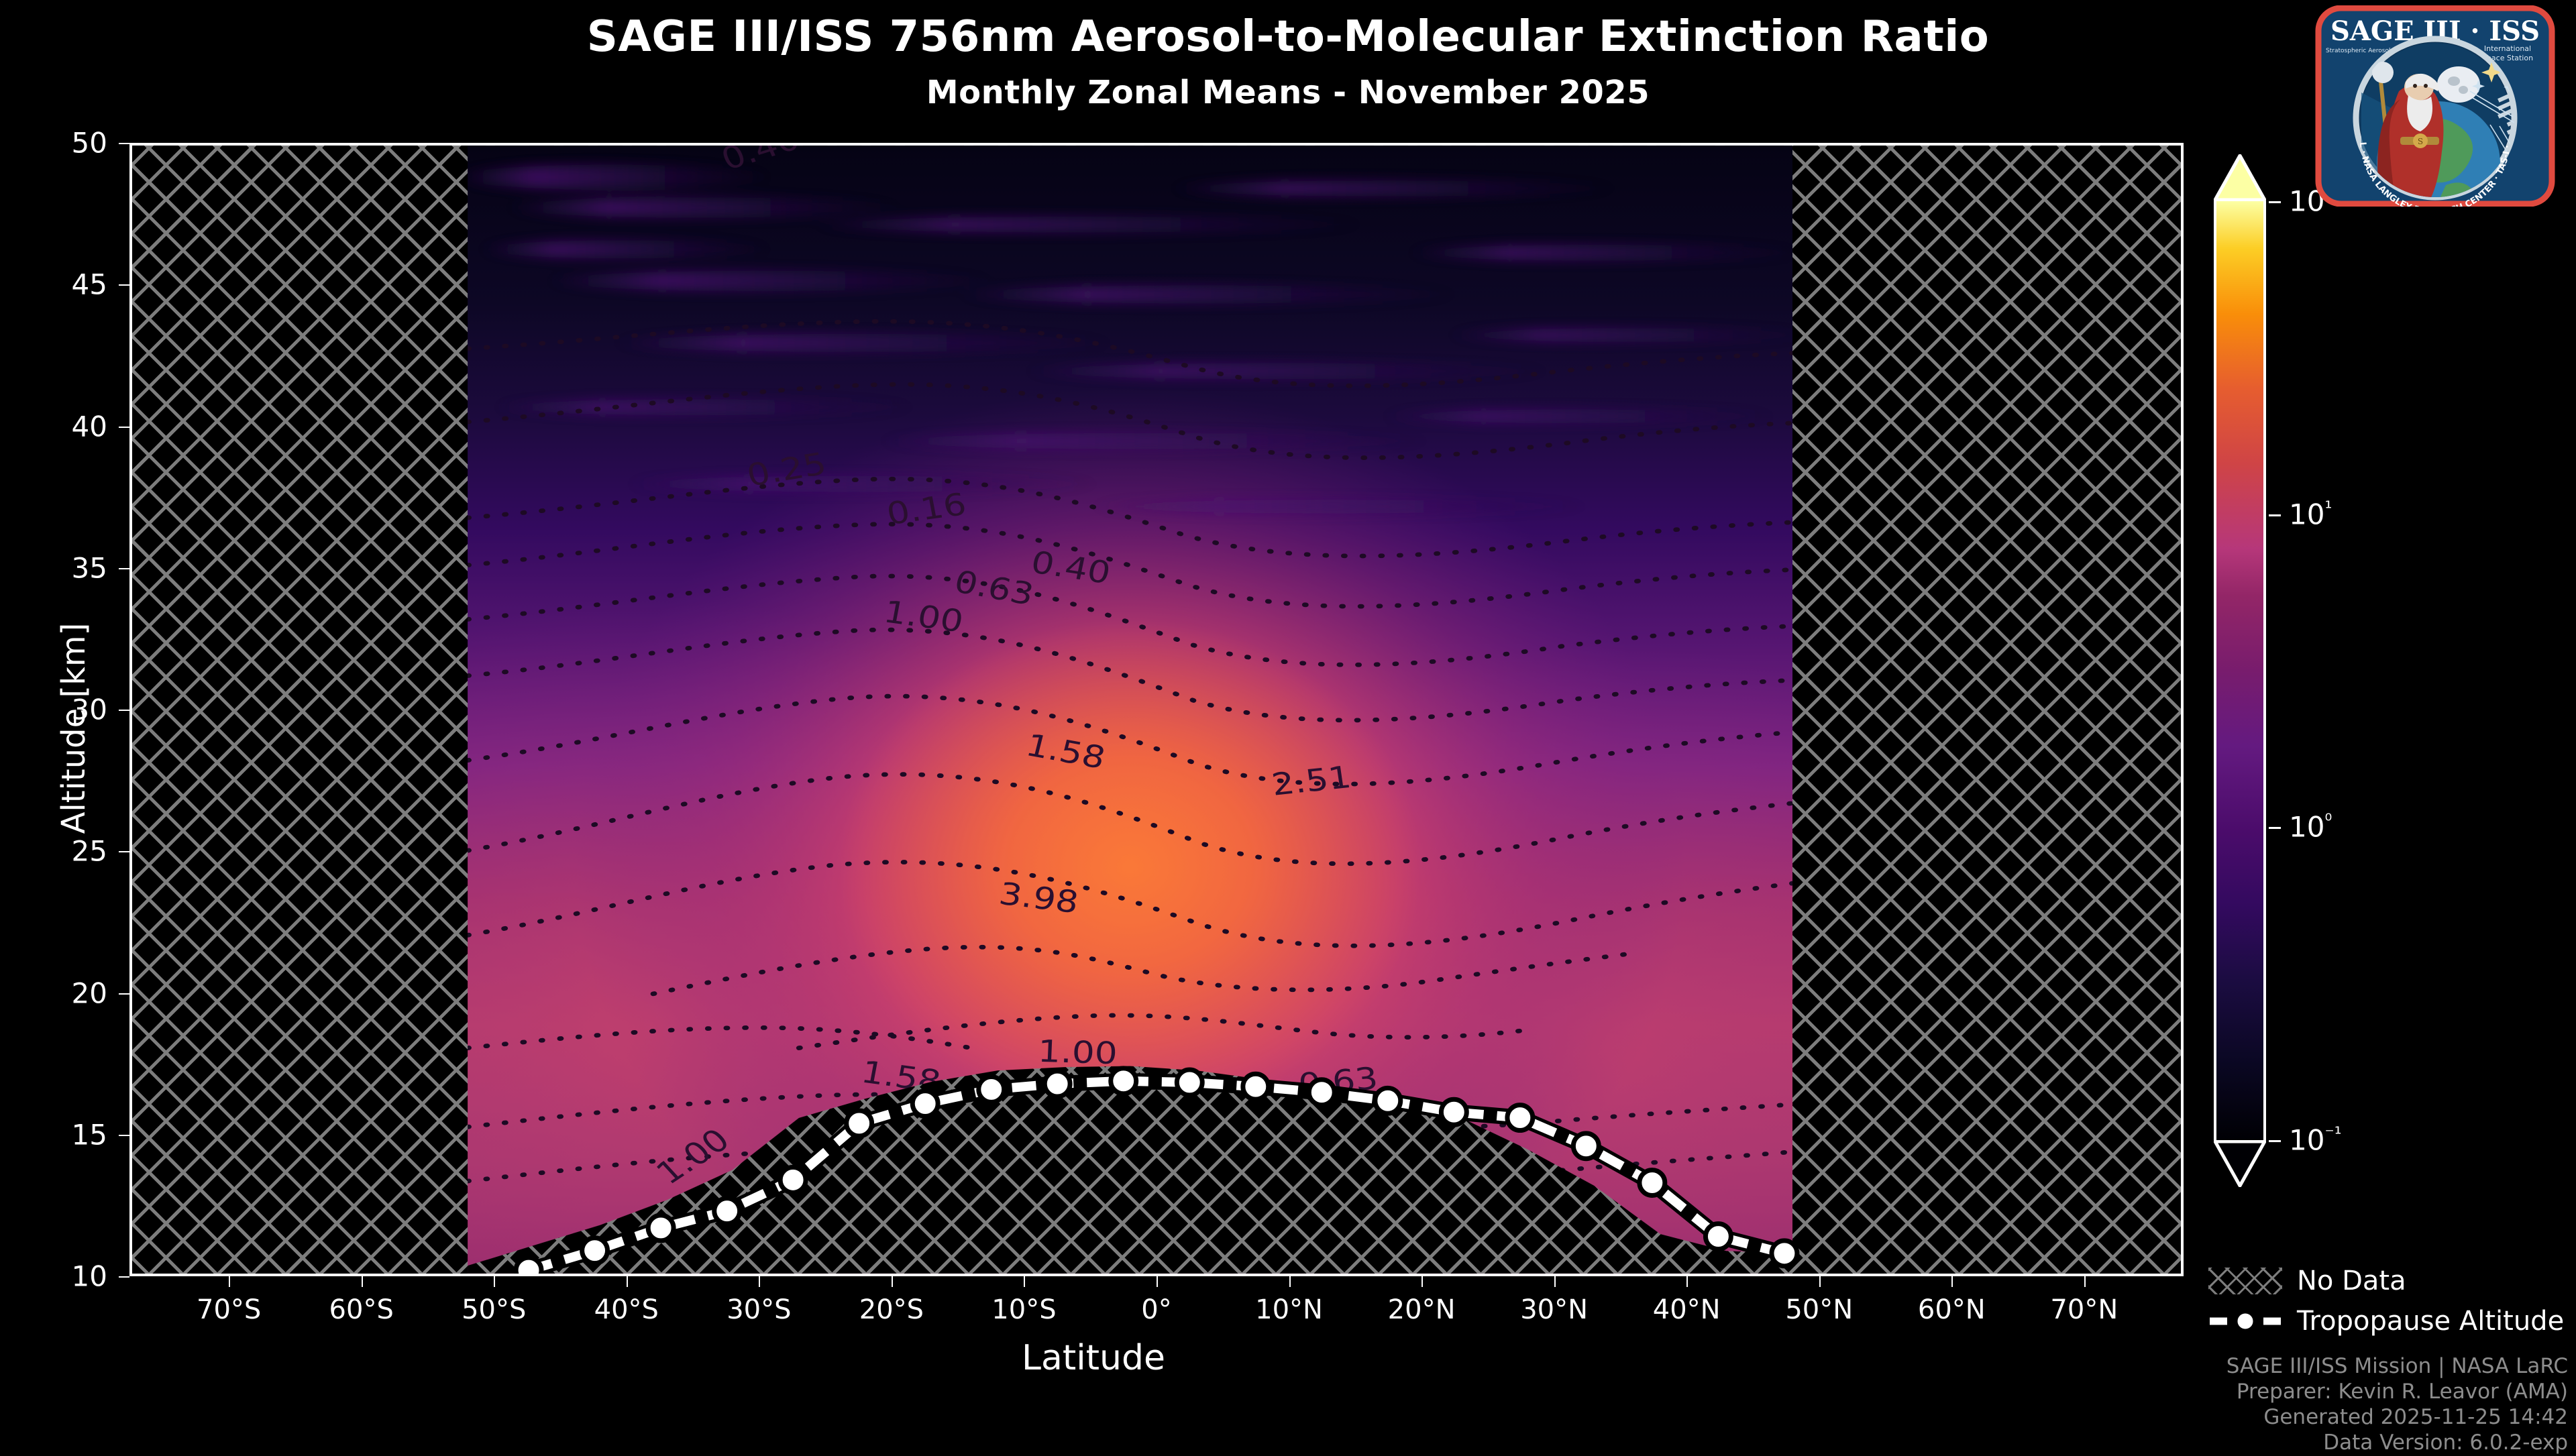  What do you see at coordinates (2402, 1392) in the screenshot?
I see `footer-line-preparer: Preparer: Kevin R. Leavor (AMA)` at bounding box center [2402, 1392].